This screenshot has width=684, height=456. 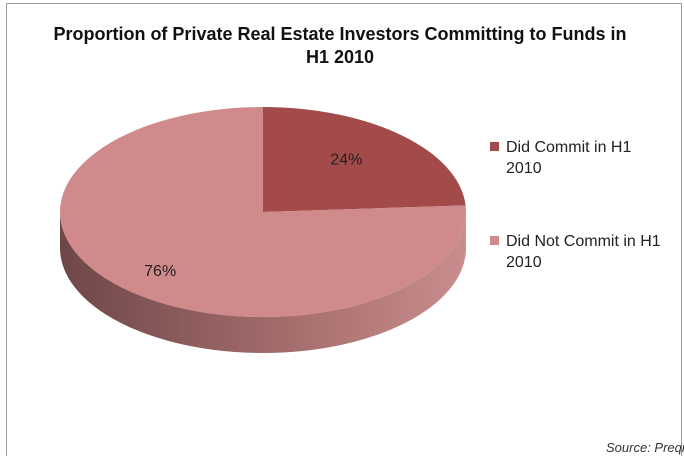 What do you see at coordinates (346, 159) in the screenshot?
I see `data-label: 24%` at bounding box center [346, 159].